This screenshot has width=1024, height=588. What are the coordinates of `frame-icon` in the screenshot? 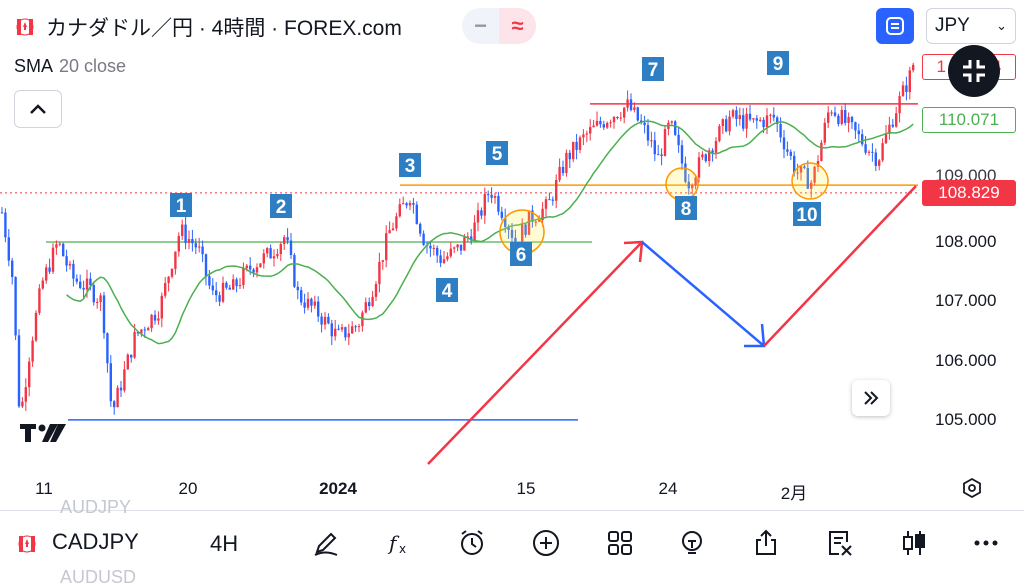 It's located at (895, 26).